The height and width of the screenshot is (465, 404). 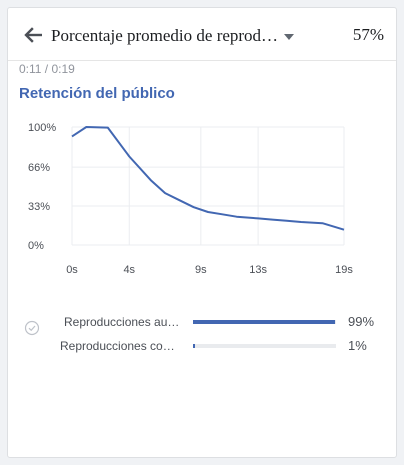 I want to click on breakdown-value-autoplay: 99%, so click(x=361, y=321).